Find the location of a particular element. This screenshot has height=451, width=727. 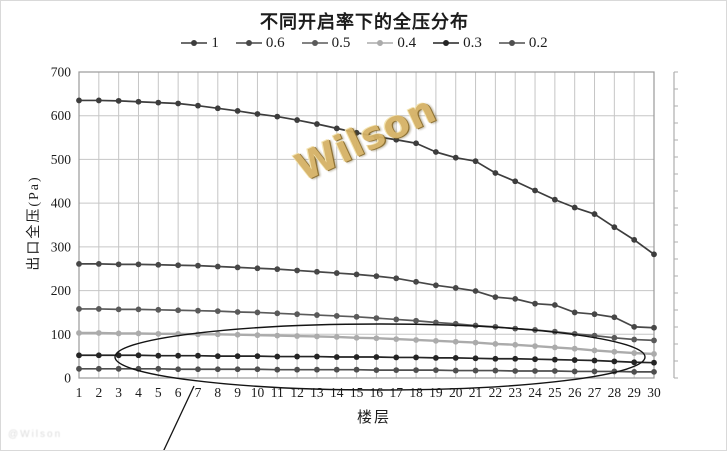

x-tick-label: 3 is located at coordinates (118, 392).